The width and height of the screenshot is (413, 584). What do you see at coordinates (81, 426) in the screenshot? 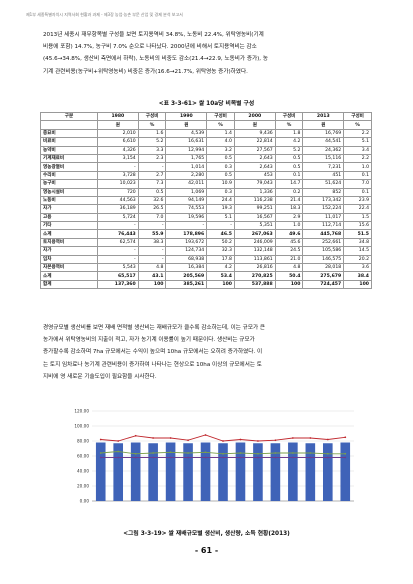
I see `y-tick-label: 100.00` at bounding box center [81, 426].